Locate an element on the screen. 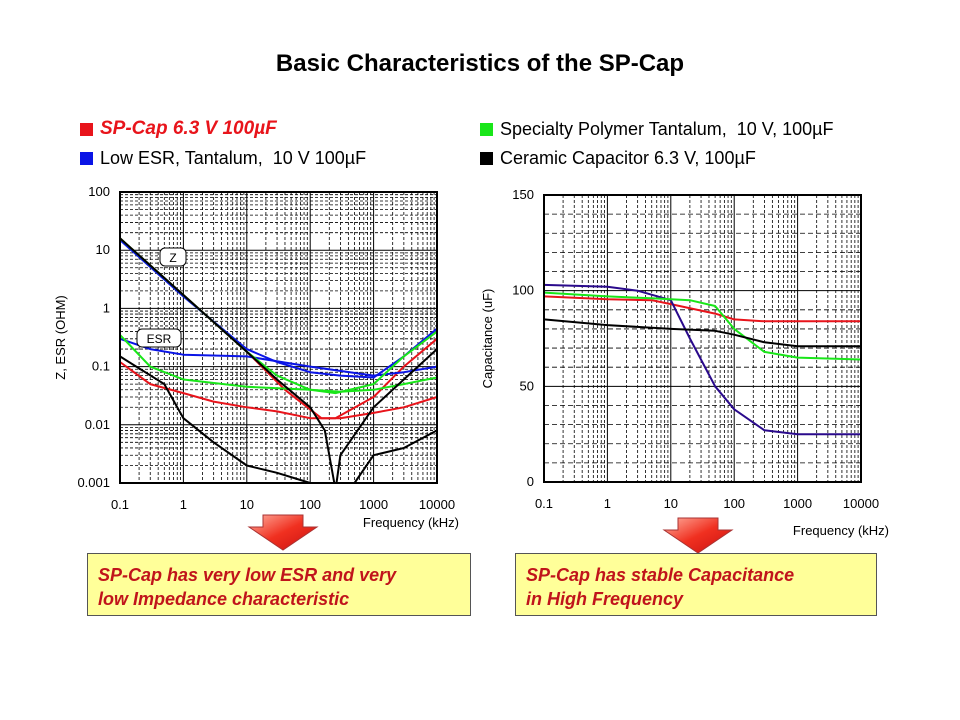 This screenshot has width=960, height=720. series-line-low-esr-tantalum-esr is located at coordinates (278, 357).